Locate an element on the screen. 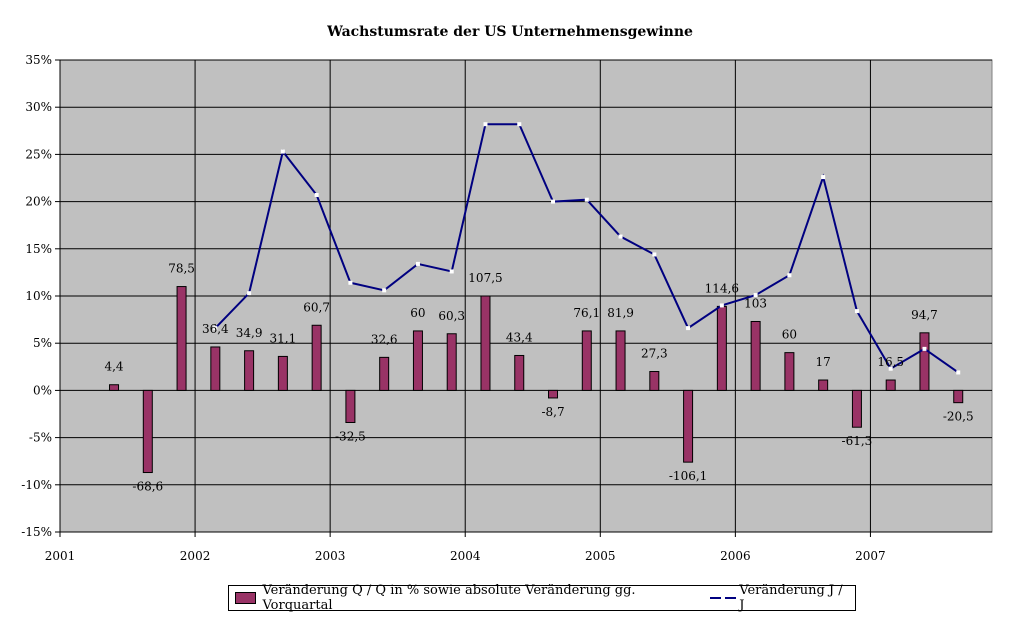 The image size is (1020, 619). x-tick-label: 2003 is located at coordinates (330, 556).